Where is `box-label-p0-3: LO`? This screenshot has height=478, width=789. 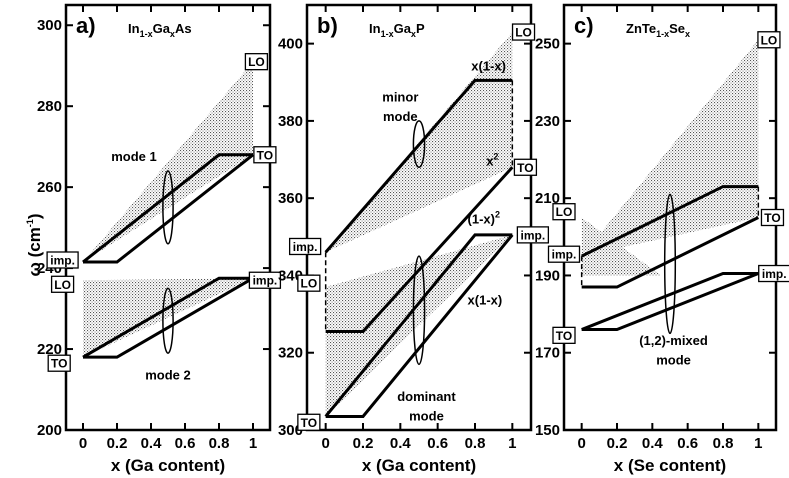
box-label-p0-3: LO is located at coordinates (62, 285).